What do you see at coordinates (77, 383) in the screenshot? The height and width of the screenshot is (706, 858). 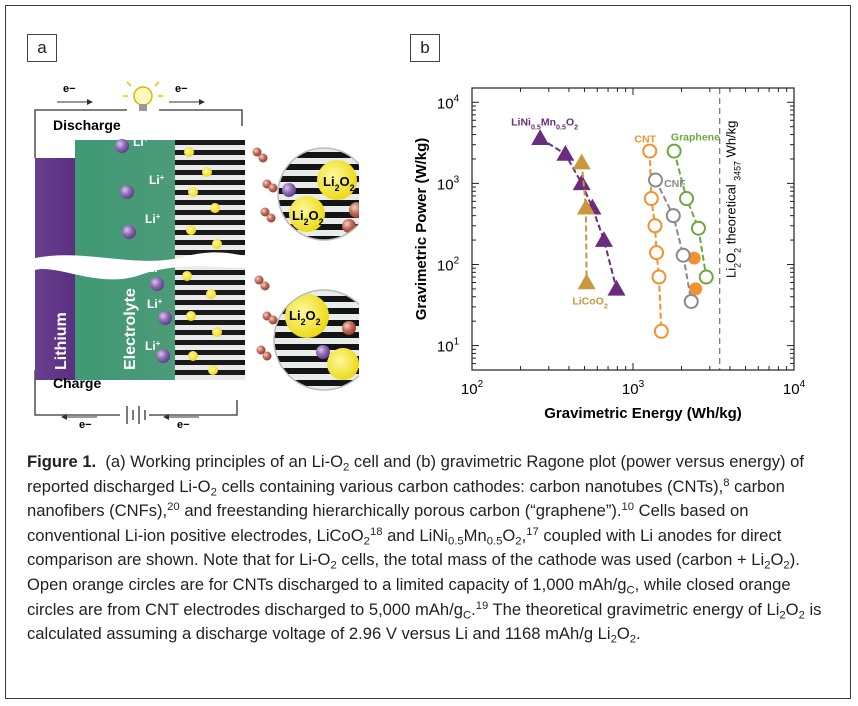 I see `charge-label: Charge` at bounding box center [77, 383].